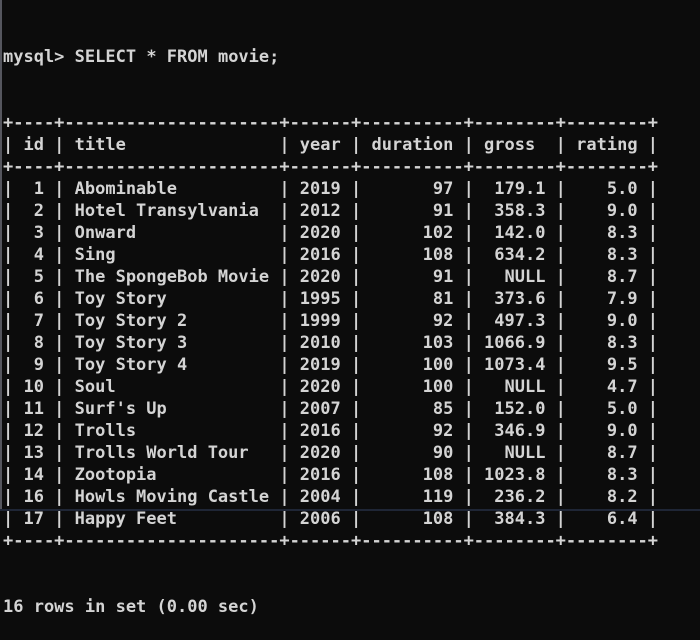 This screenshot has width=700, height=640. I want to click on row-count-status: 16 rows in set (0.00 sec), so click(131, 607).